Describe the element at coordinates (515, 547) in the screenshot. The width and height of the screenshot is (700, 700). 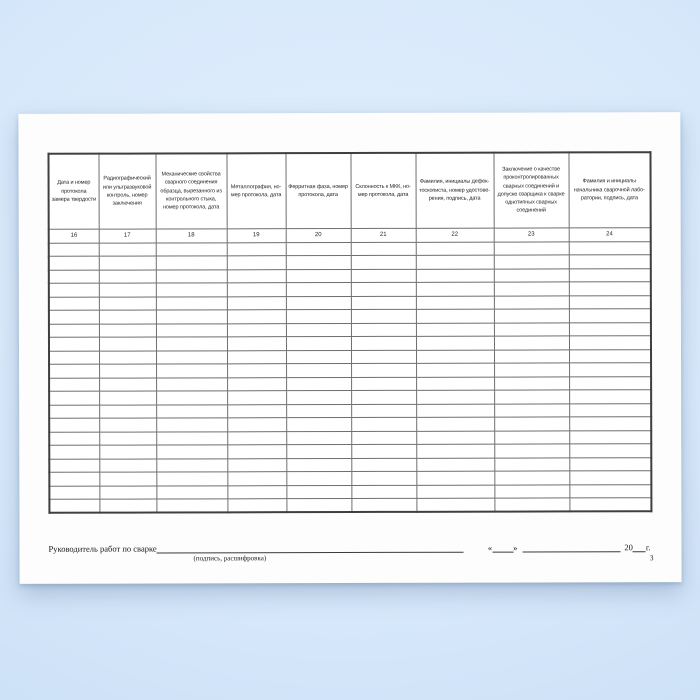
I see `date-quote-close: »` at that location.